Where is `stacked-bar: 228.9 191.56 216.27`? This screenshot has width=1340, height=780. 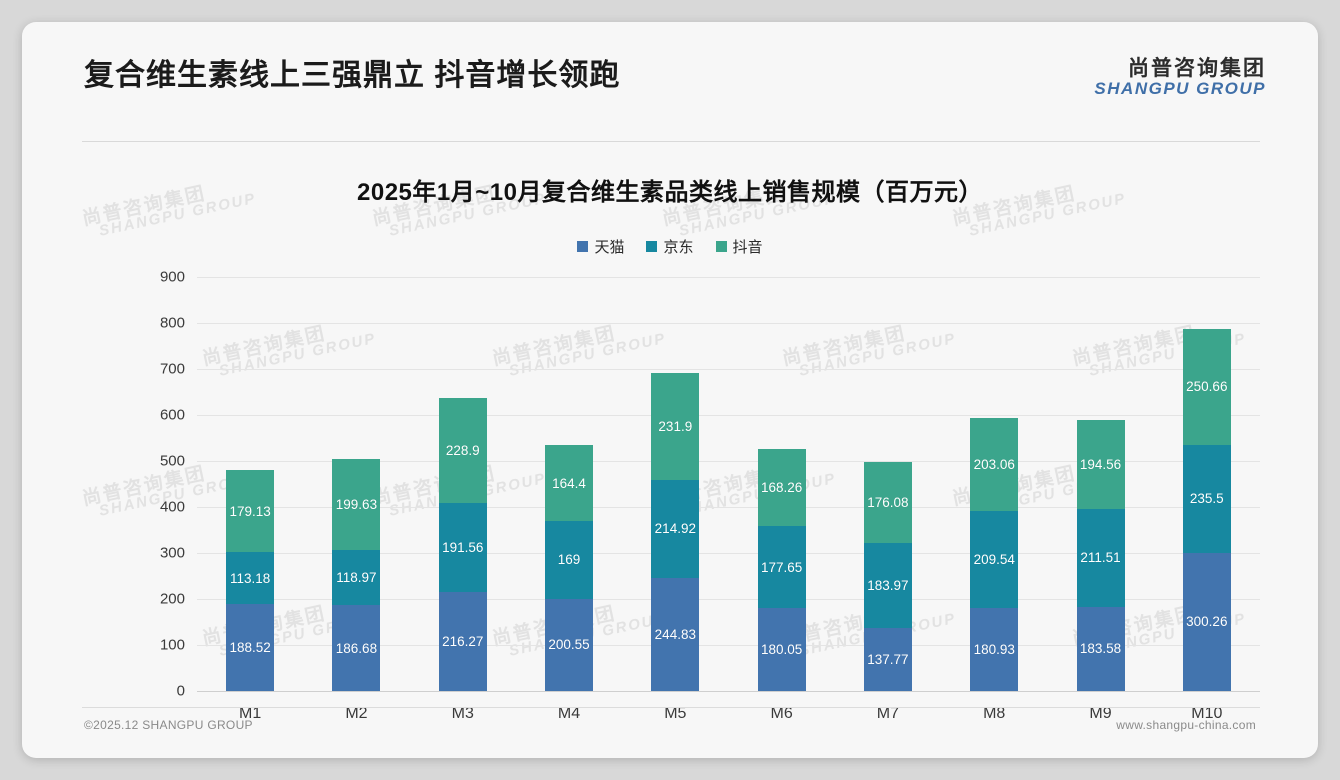
stacked-bar: 228.9 191.56 216.27 is located at coordinates (462, 544).